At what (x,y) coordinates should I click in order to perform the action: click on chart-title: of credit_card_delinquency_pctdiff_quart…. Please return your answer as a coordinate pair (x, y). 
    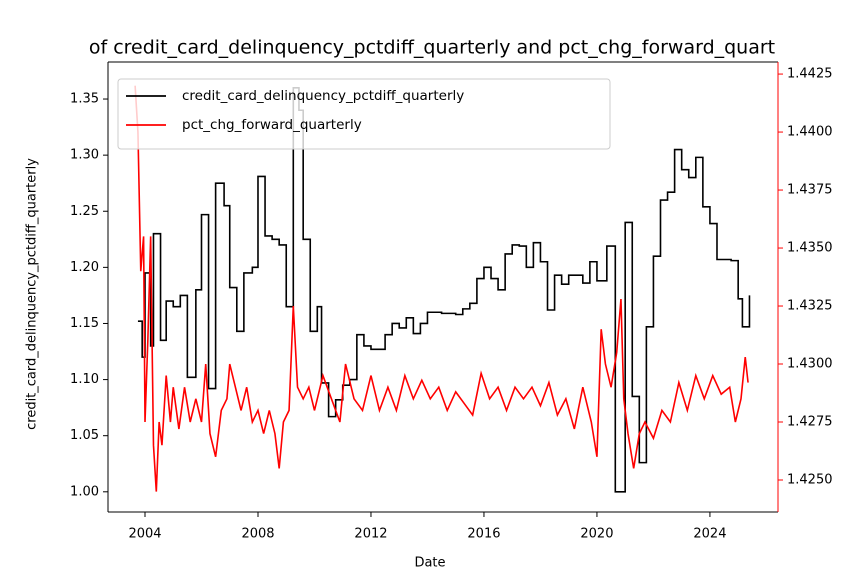
    Looking at the image, I should click on (432, 48).